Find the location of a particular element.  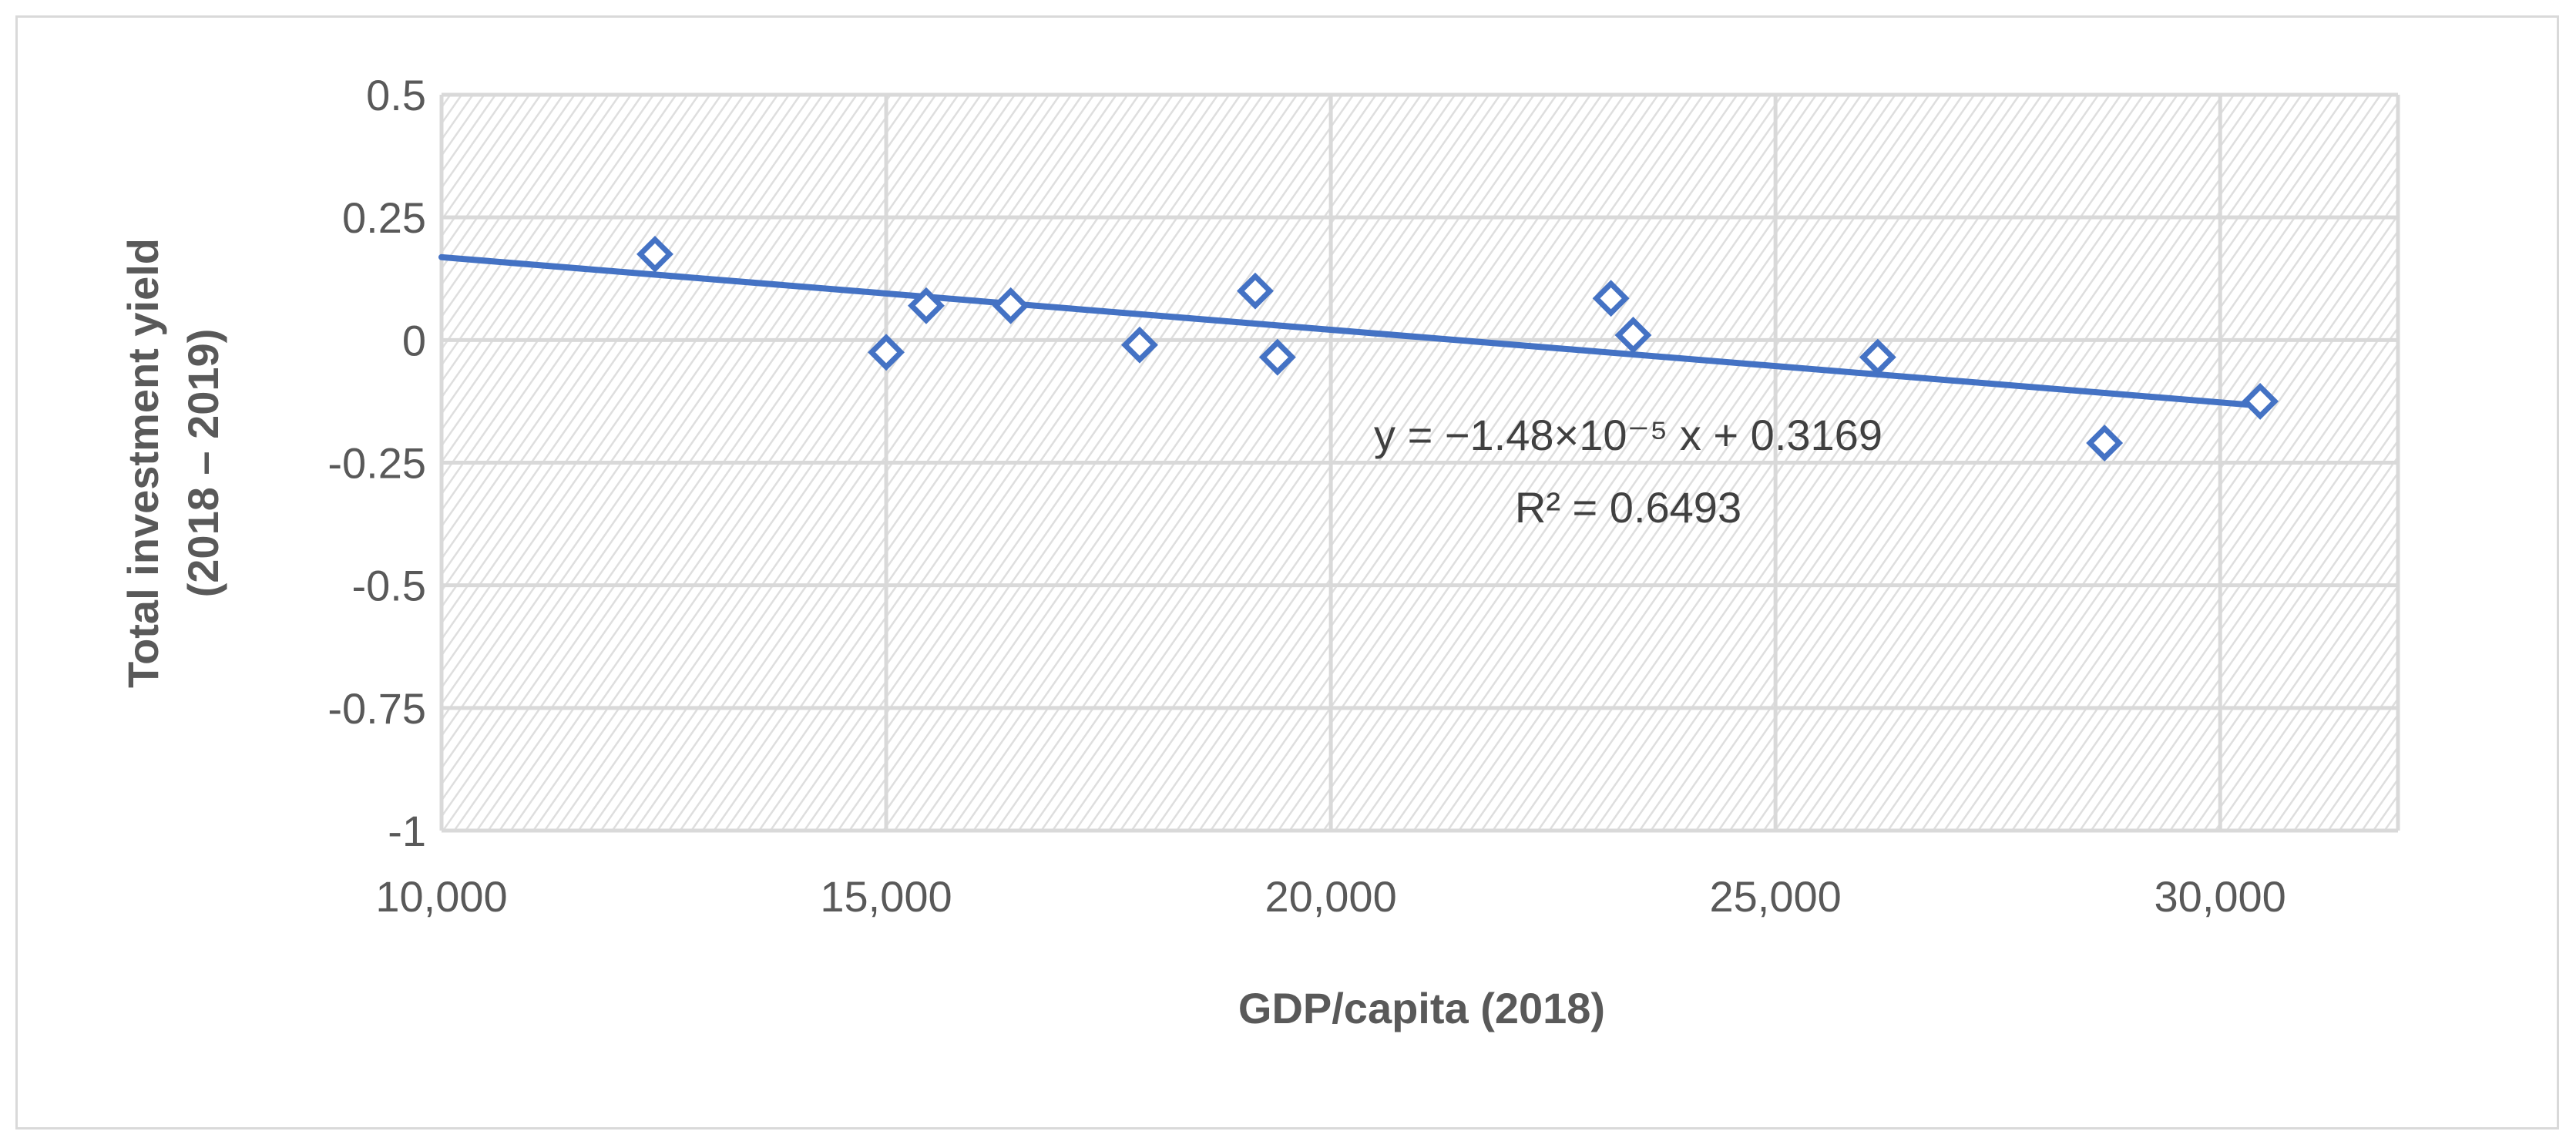

x-tick-label: 10,000 is located at coordinates (441, 896).